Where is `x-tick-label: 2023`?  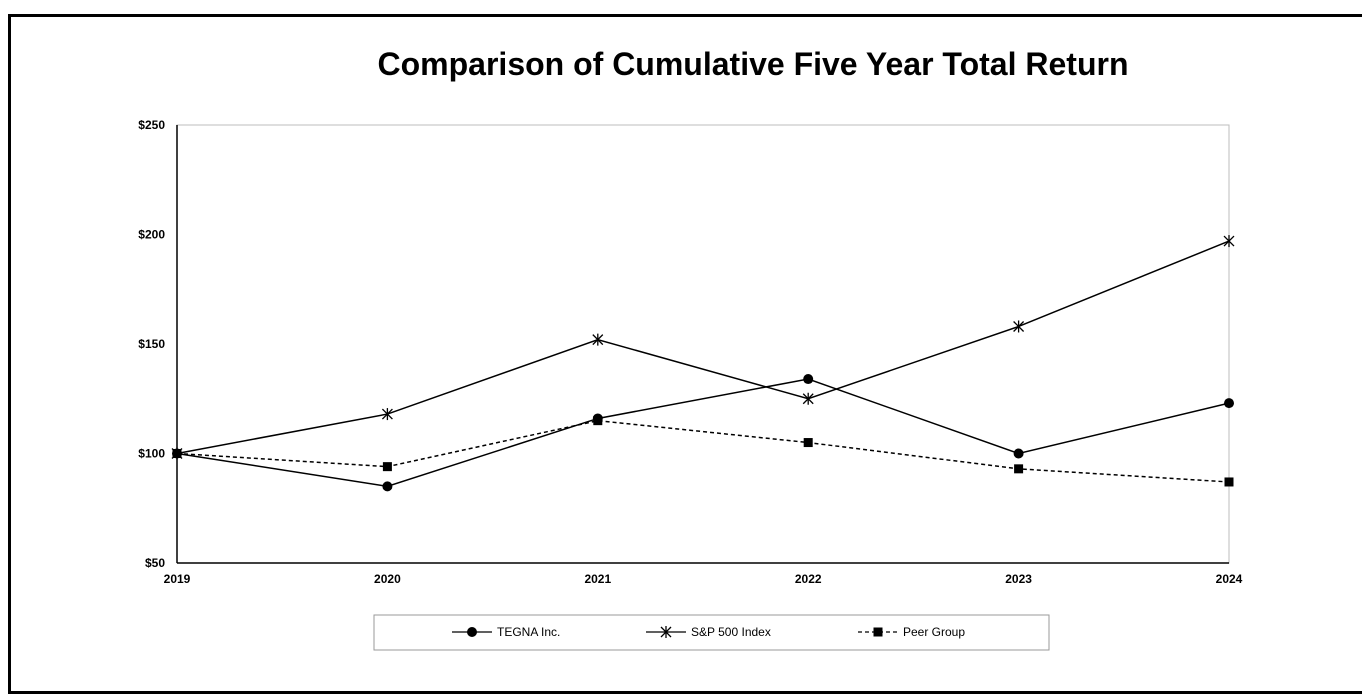
x-tick-label: 2023 is located at coordinates (1018, 579).